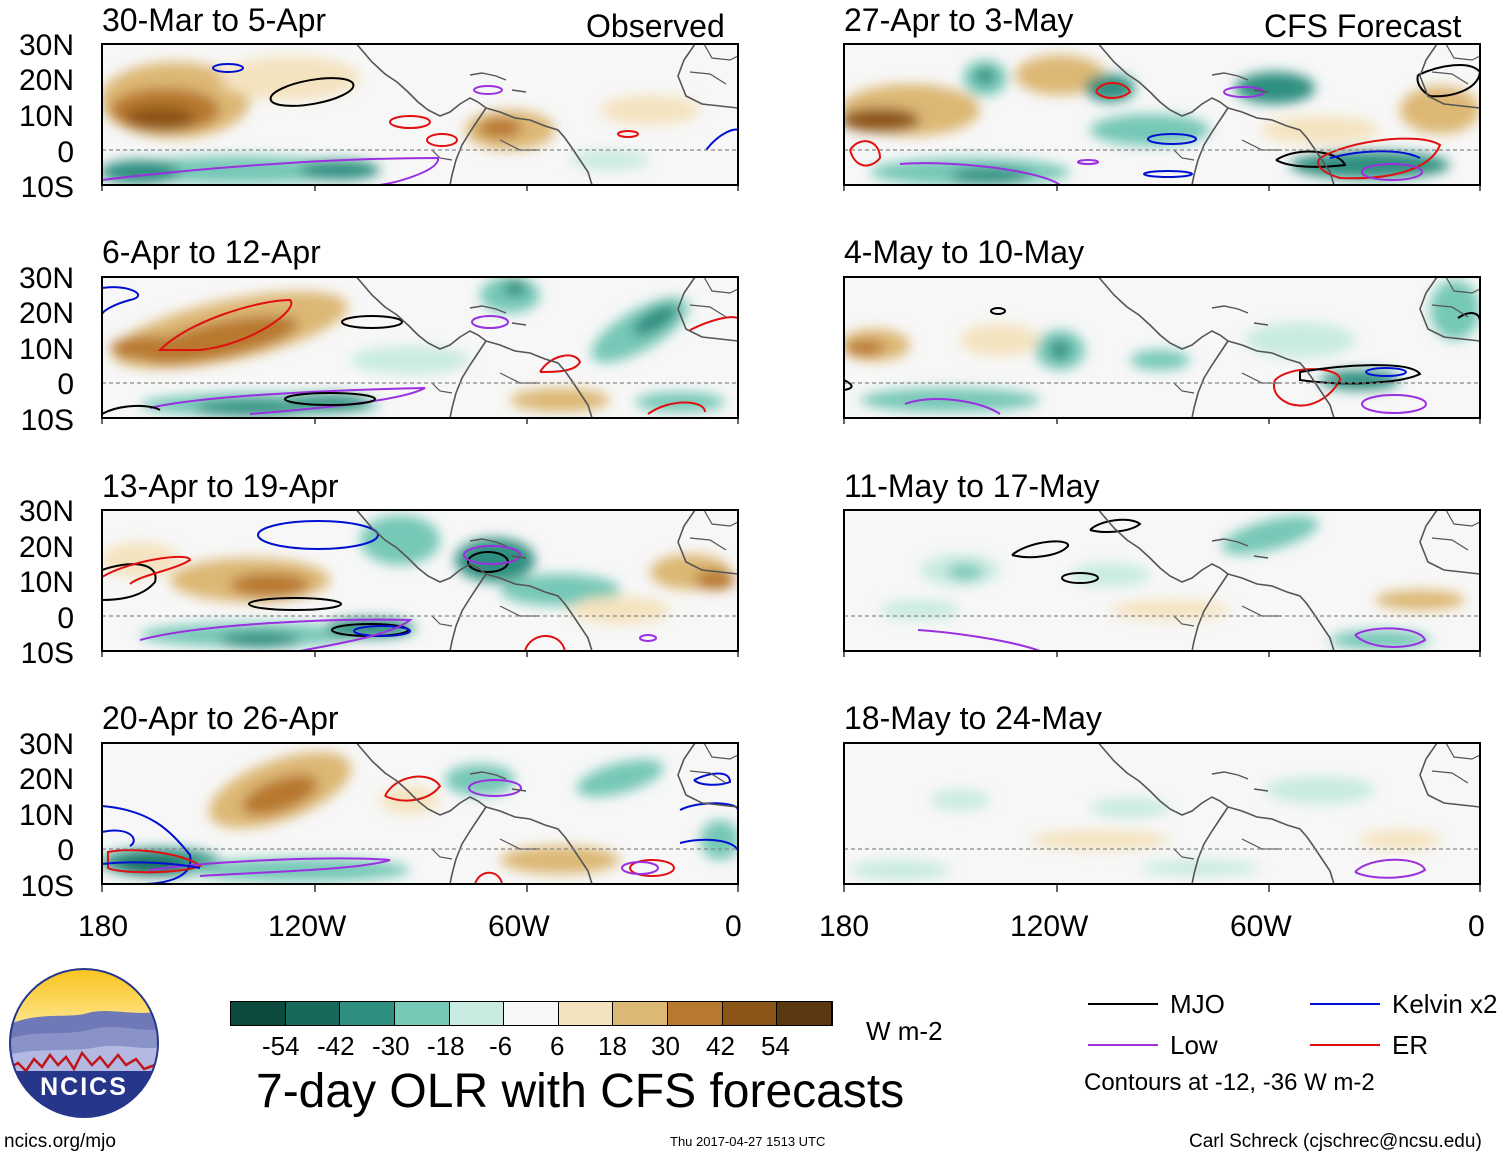  Describe the element at coordinates (1261, 926) in the screenshot. I see `x-tick-60w-right: 60W` at that location.